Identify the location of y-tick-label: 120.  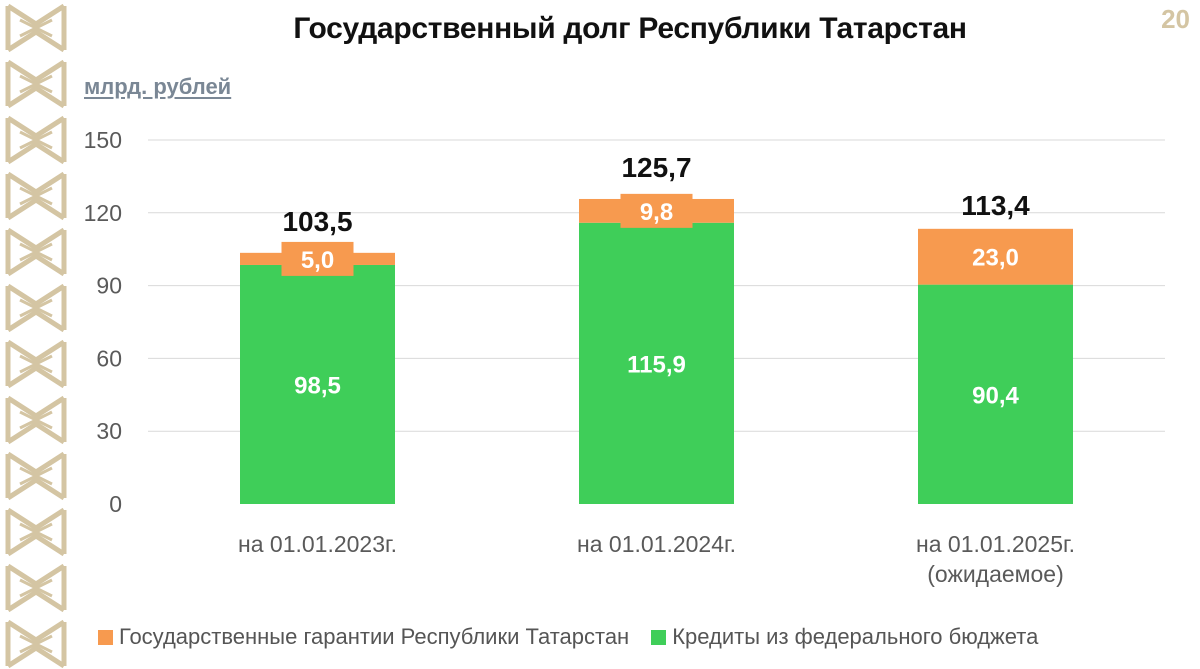
(103, 213).